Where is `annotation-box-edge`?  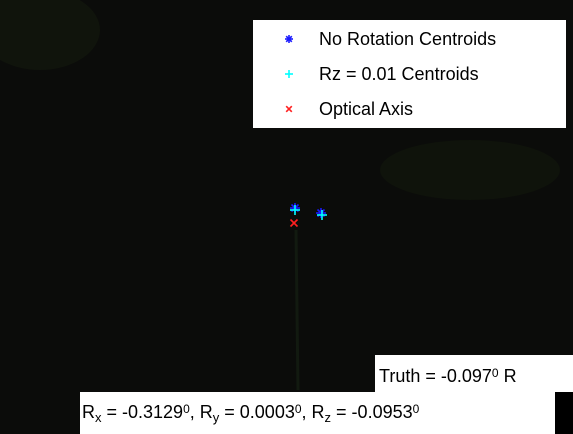 annotation-box-edge is located at coordinates (564, 413).